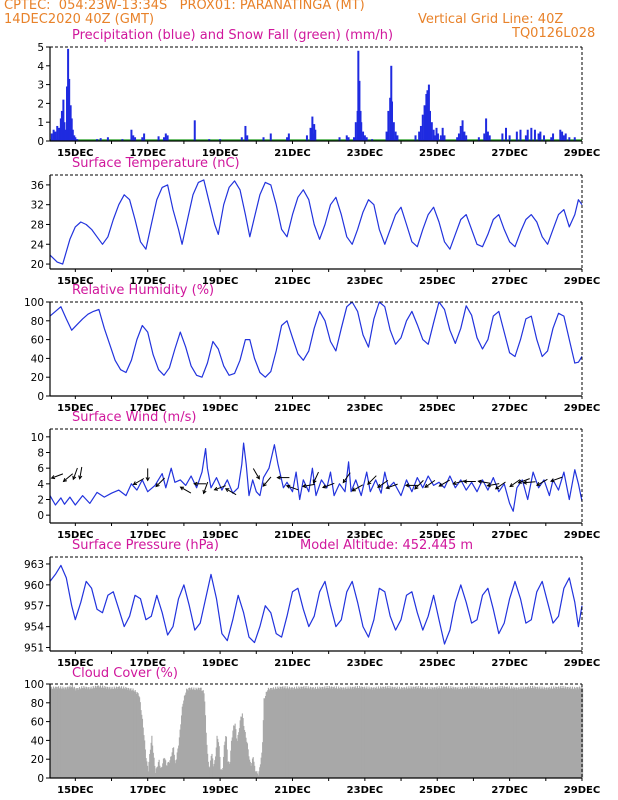  Describe the element at coordinates (437, 408) in the screenshot. I see `rh-x-tick-label: 25DEC` at that location.